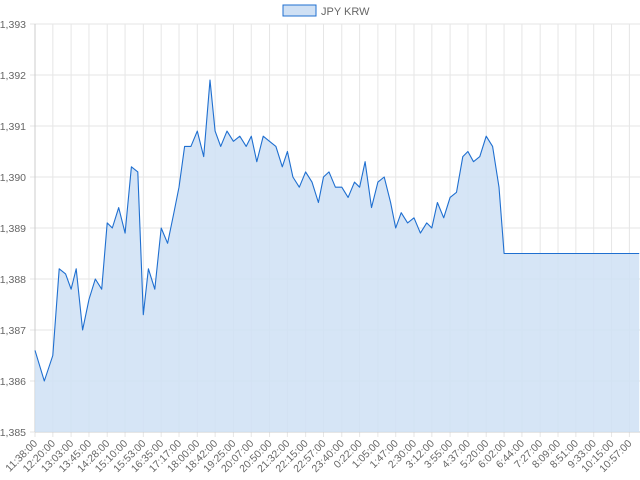 This screenshot has width=640, height=480. Describe the element at coordinates (13, 382) in the screenshot. I see `y-tick-label: 1,386` at that location.